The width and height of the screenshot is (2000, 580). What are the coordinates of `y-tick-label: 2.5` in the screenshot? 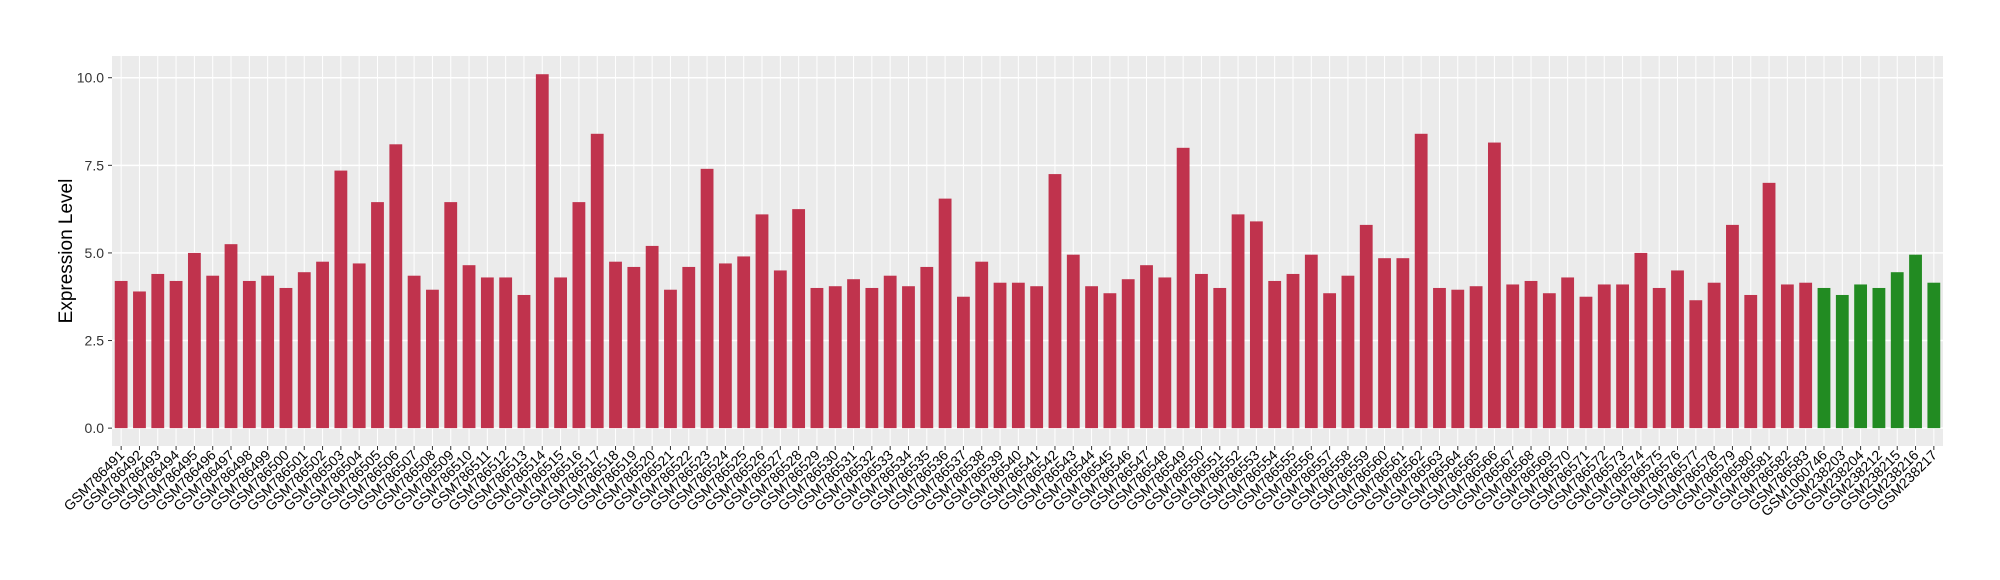 It's located at (95, 341).